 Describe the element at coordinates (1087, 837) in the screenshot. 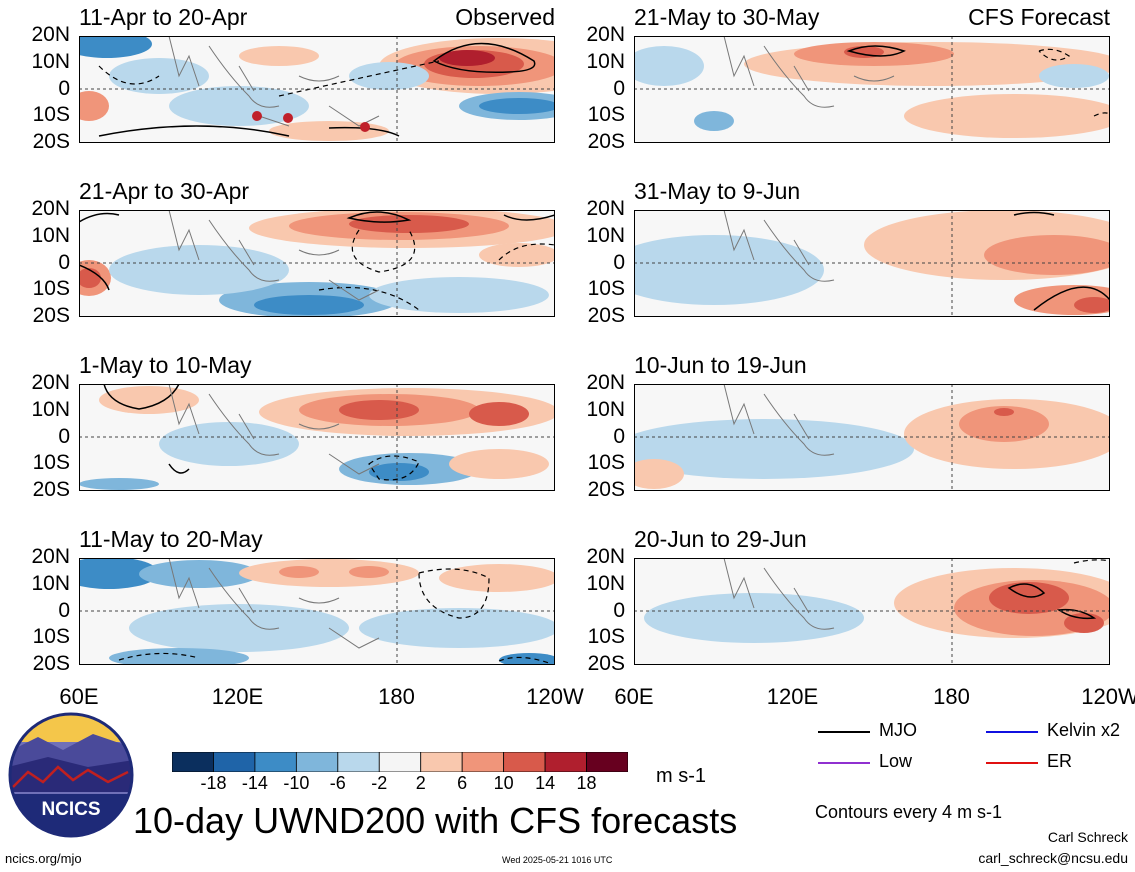

I see `author-name: Carl Schreck` at that location.